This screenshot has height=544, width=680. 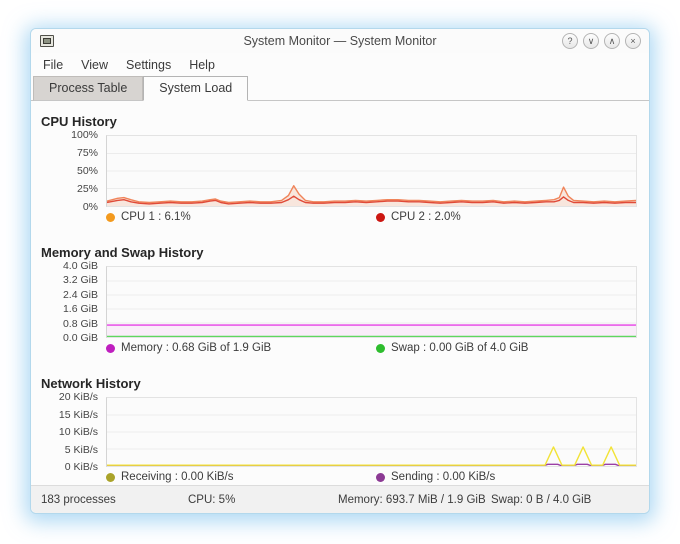 I want to click on legend-swap: Swap : 0.00 GiB of 4.0 GiB, so click(x=452, y=348).